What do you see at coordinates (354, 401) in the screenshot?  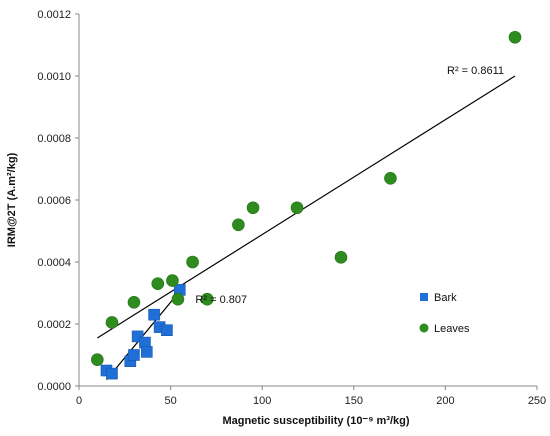 I see `x-tick-label: 150` at bounding box center [354, 401].